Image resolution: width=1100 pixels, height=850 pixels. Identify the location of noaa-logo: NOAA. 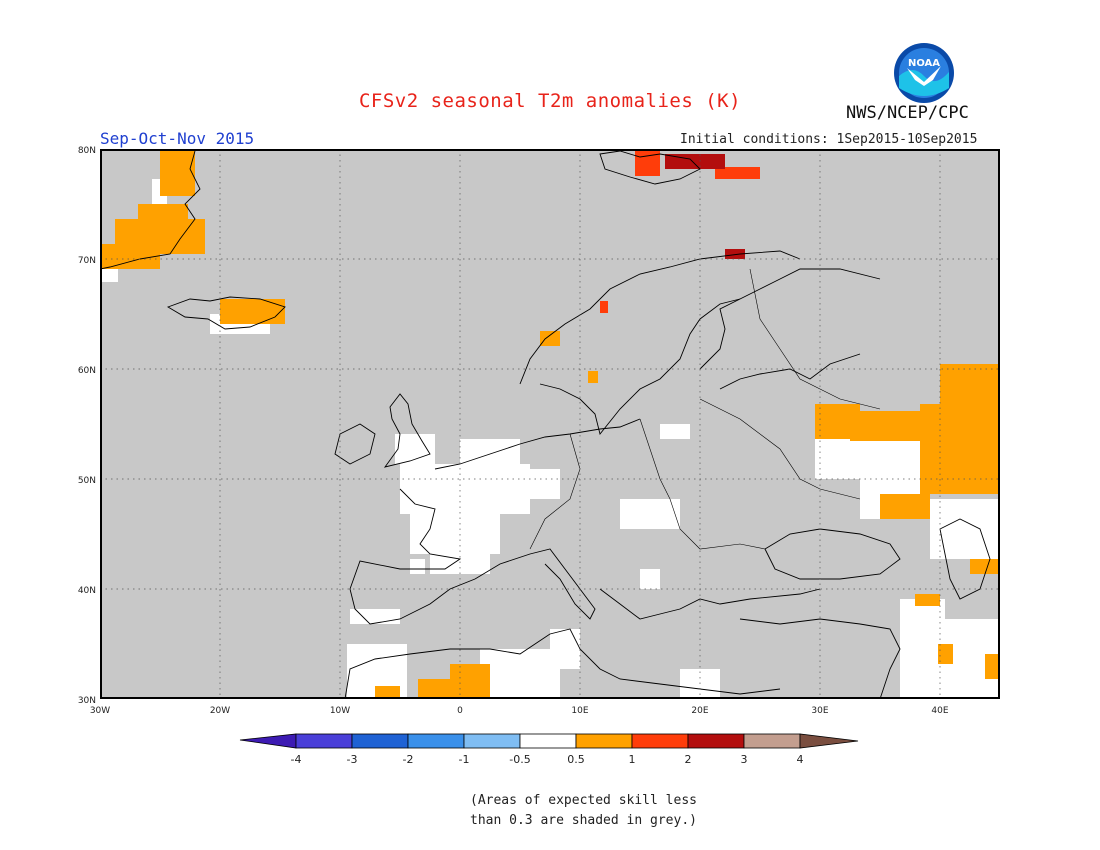
(924, 73).